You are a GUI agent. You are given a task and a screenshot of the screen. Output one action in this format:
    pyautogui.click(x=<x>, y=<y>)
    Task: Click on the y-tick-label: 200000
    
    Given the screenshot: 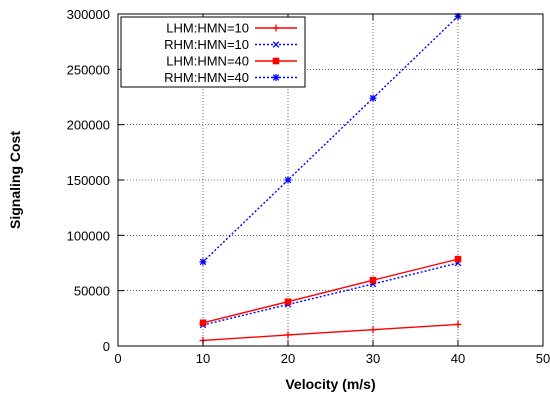 What is the action you would take?
    pyautogui.click(x=88, y=125)
    